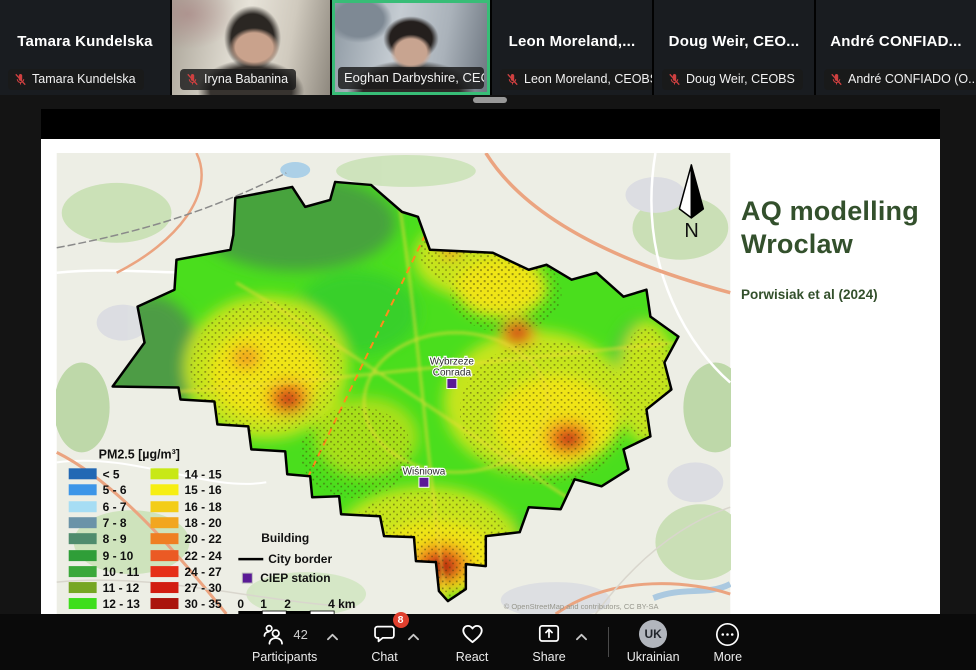 The height and width of the screenshot is (670, 976). Describe the element at coordinates (295, 578) in the screenshot. I see `ciep-legend-label: CIEP station` at that location.